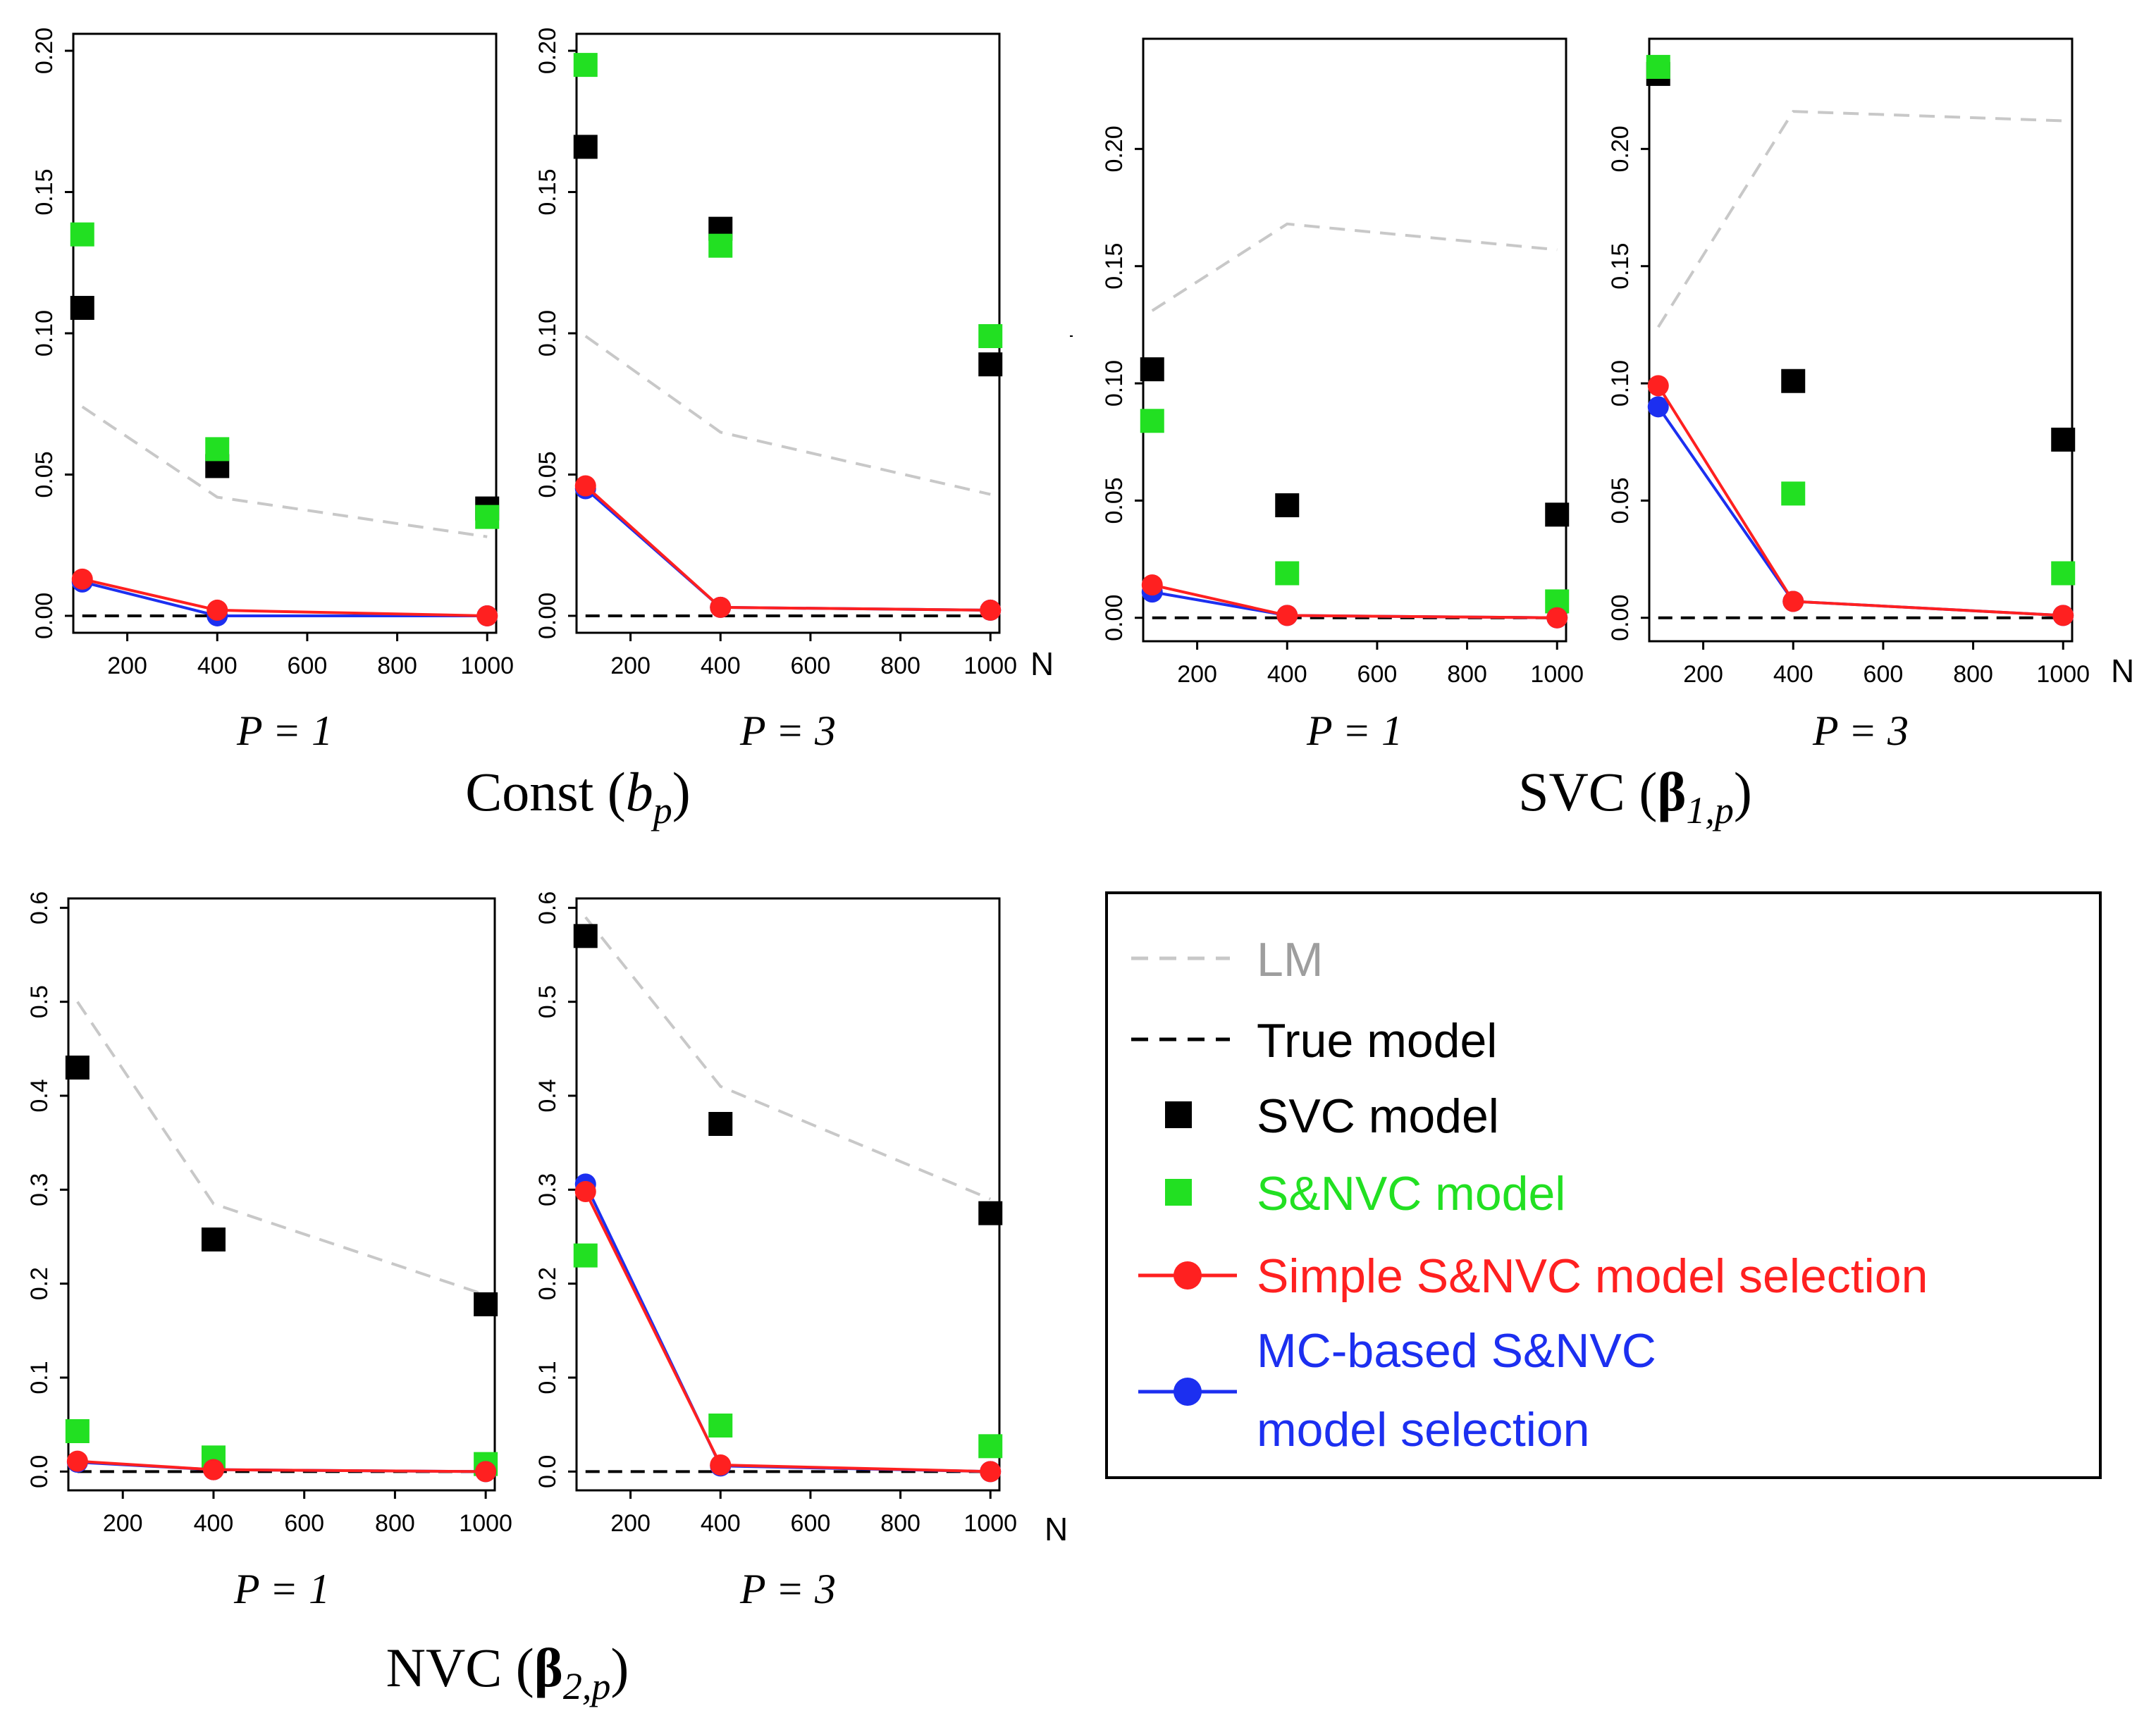 This screenshot has height=1725, width=2156. Describe the element at coordinates (547, 474) in the screenshot. I see `y-tick-label: 0.05` at that location.